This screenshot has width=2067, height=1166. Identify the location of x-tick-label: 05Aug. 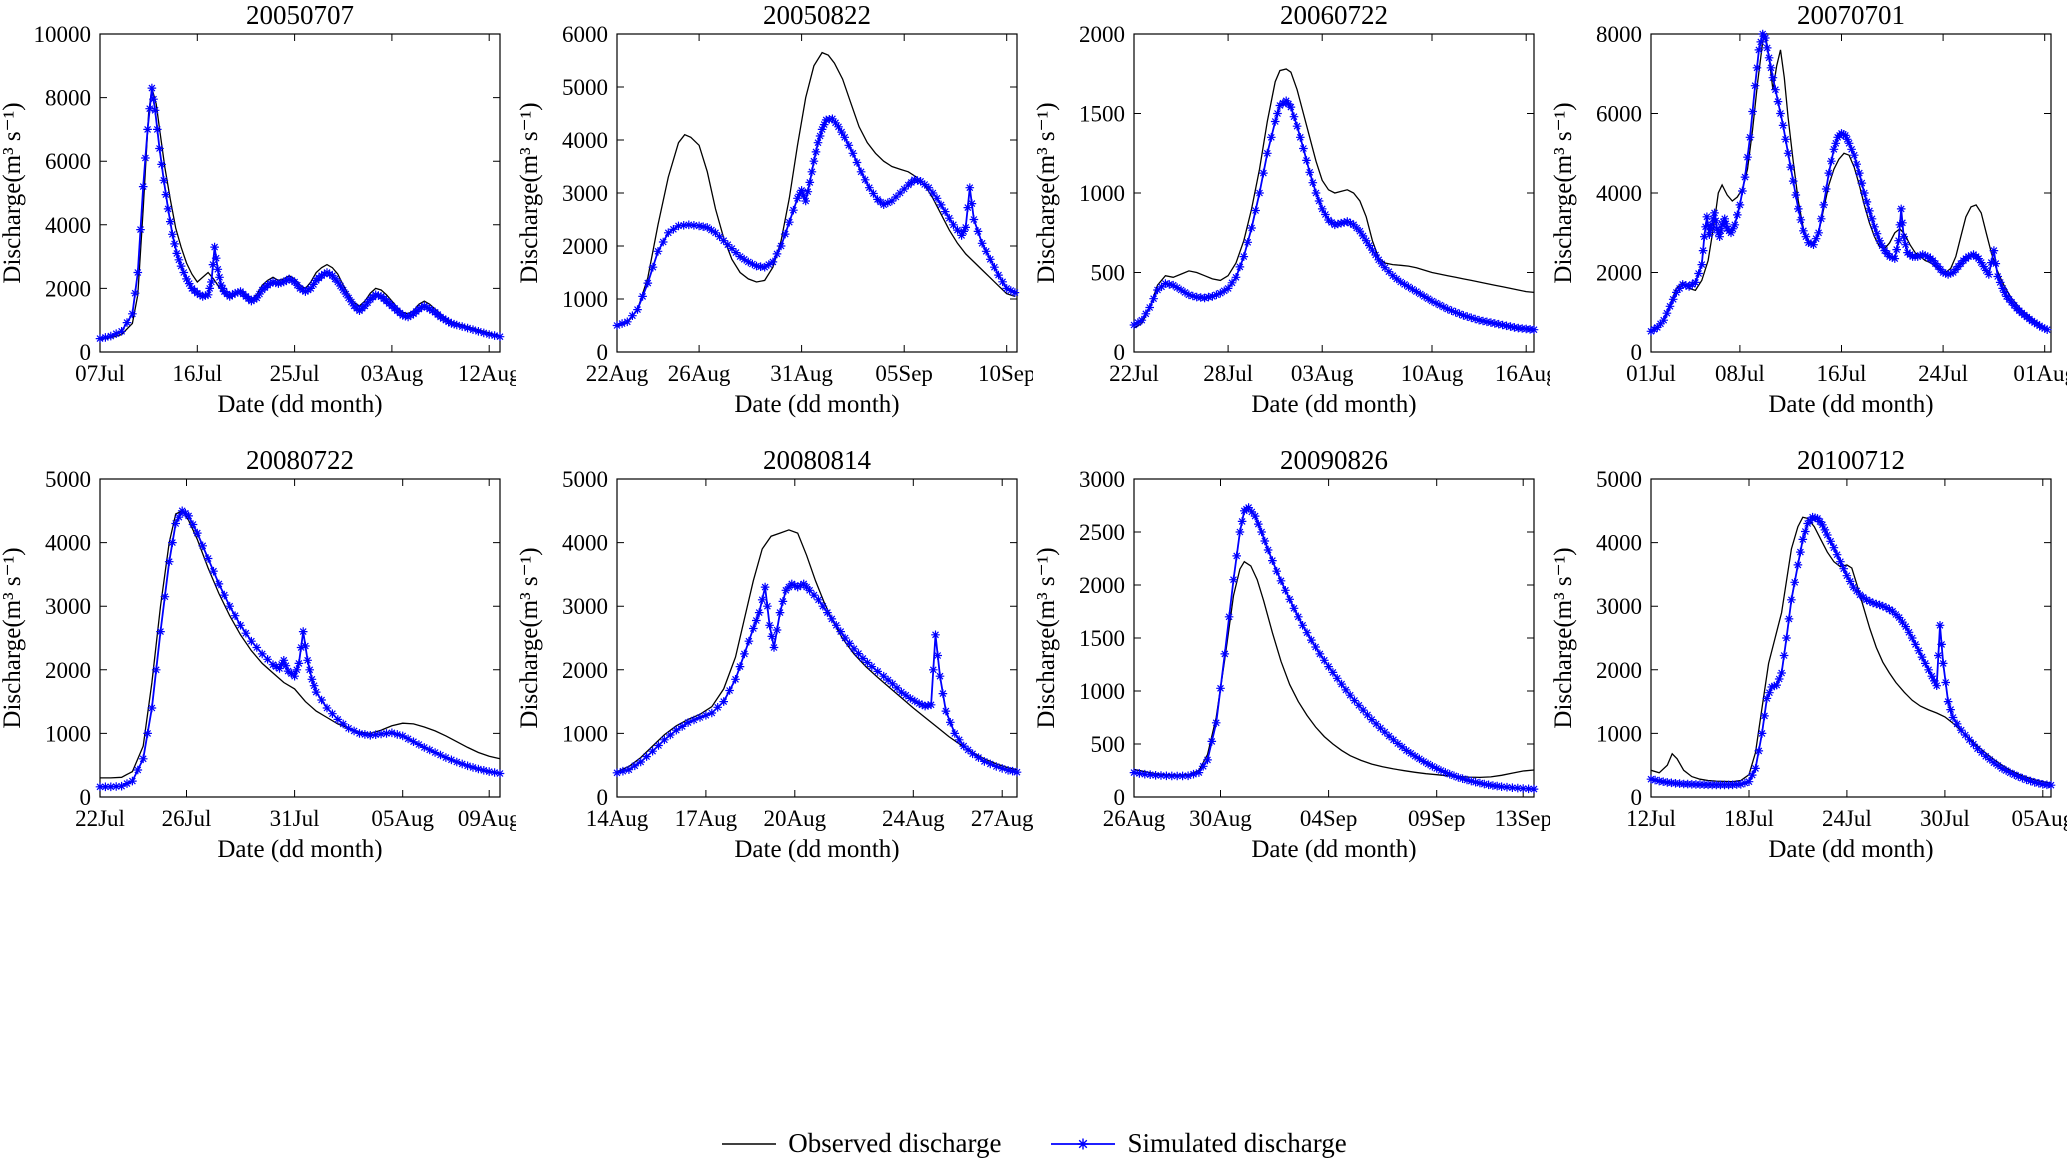
(402, 818).